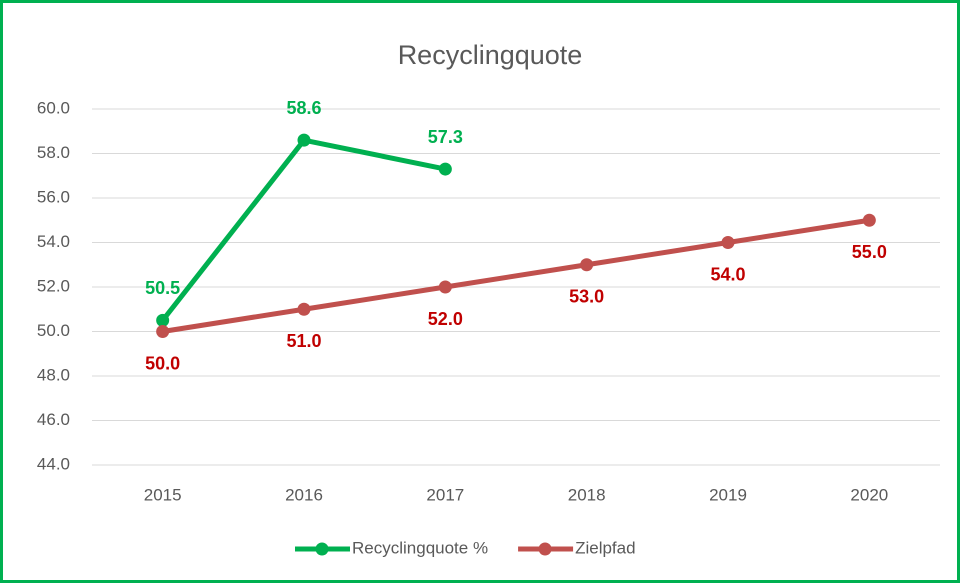  Describe the element at coordinates (605, 547) in the screenshot. I see `legend-label: Zielpfad` at that location.